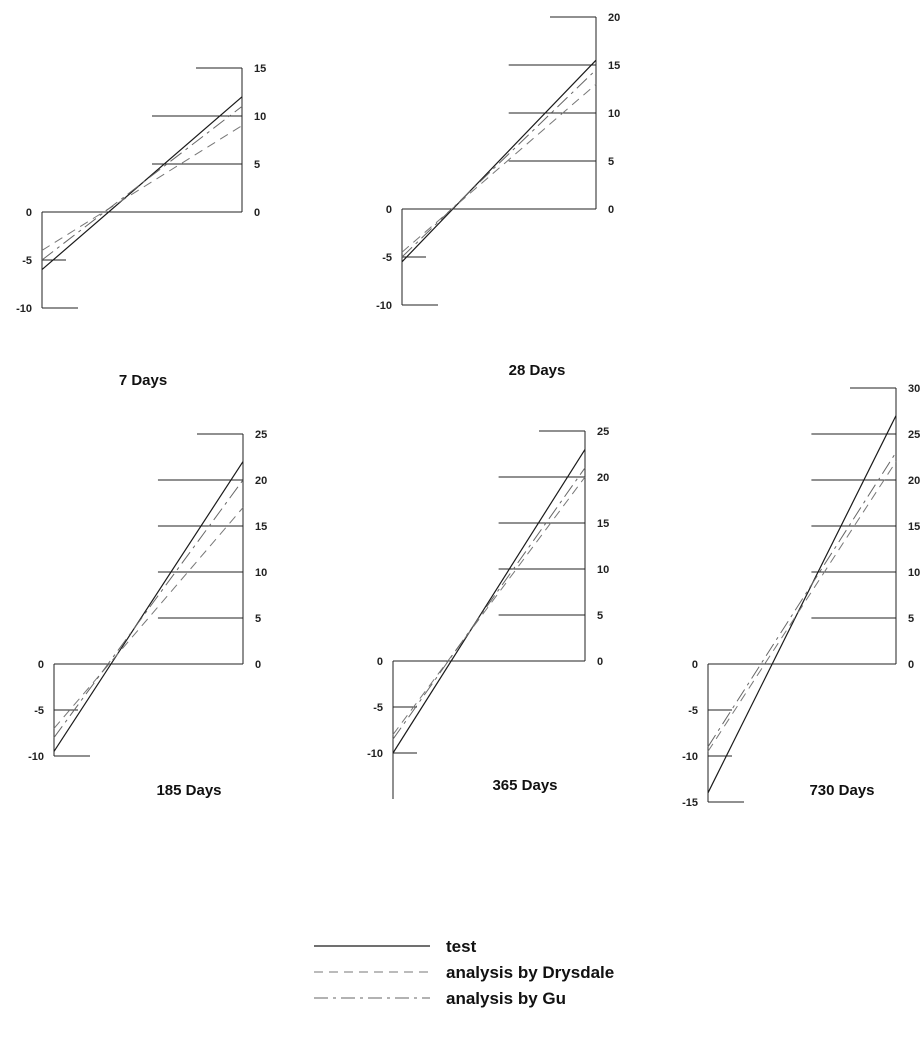  Describe the element at coordinates (188, 790) in the screenshot. I see `panel-title: 185 Days` at that location.